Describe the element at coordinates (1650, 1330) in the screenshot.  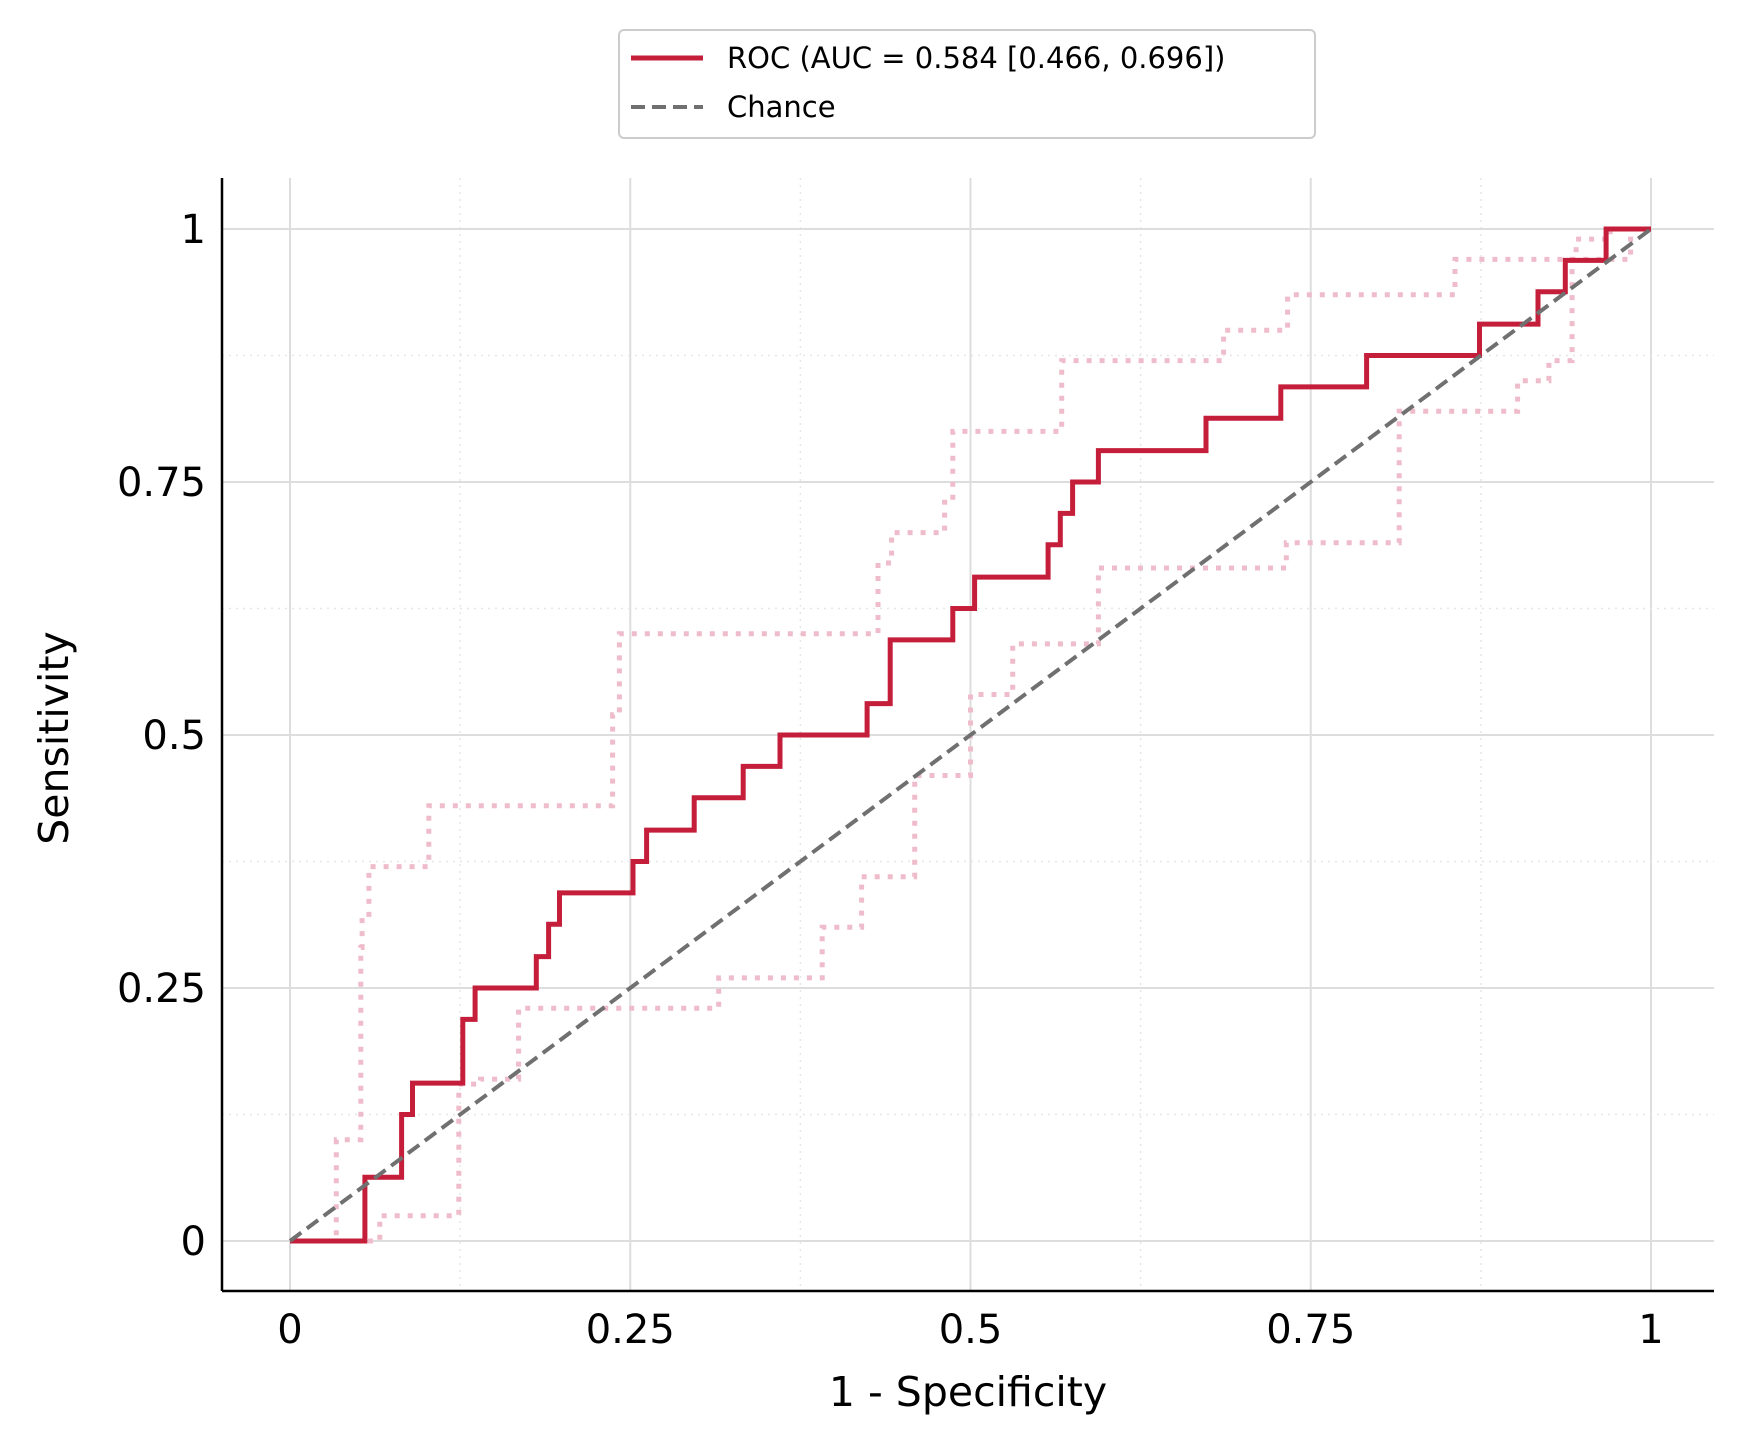
I see `x-tick-label: 1` at that location.